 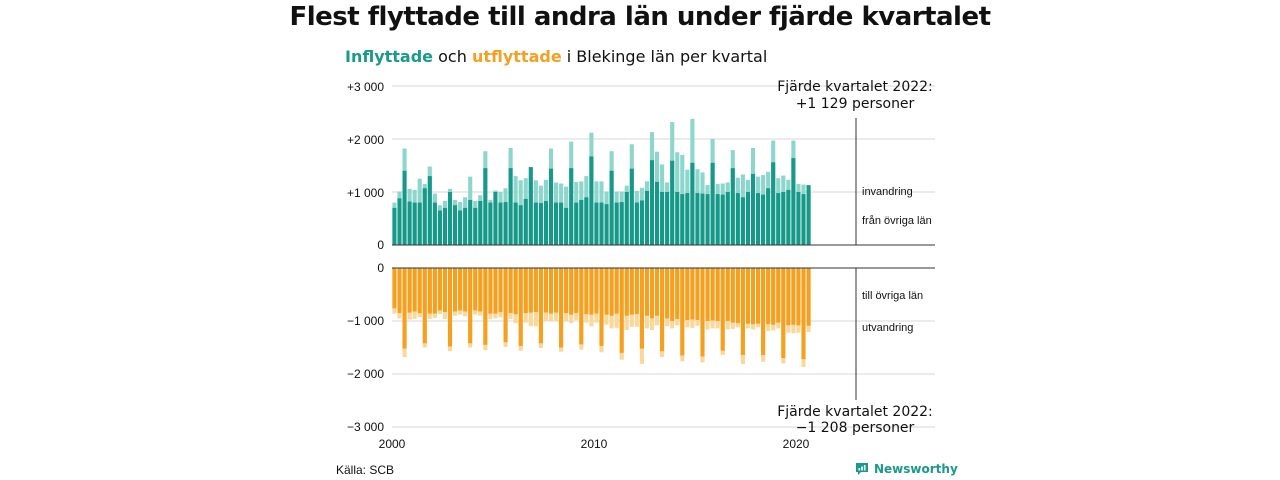 I want to click on newsworthy-logo: Newsworthy, so click(x=906, y=469).